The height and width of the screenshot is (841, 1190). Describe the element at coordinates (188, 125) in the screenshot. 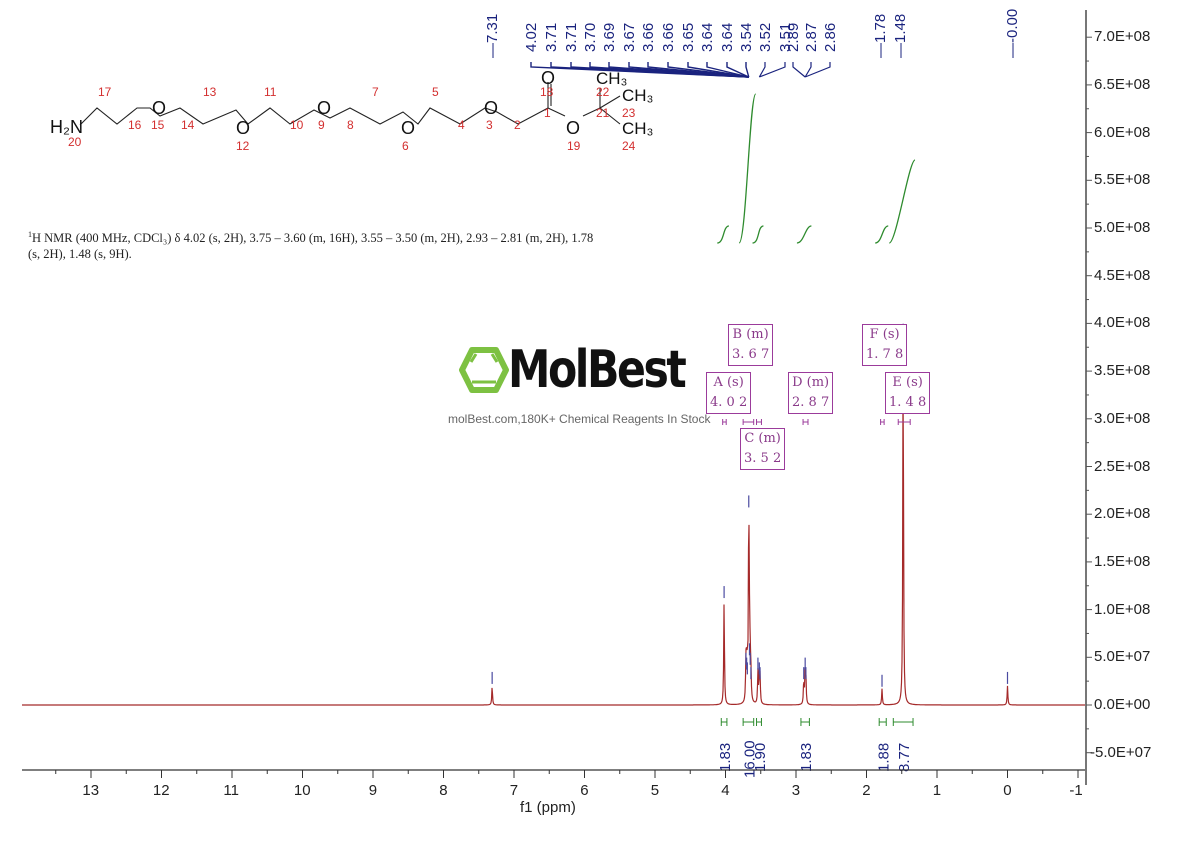

I see `atom-number: 14` at that location.